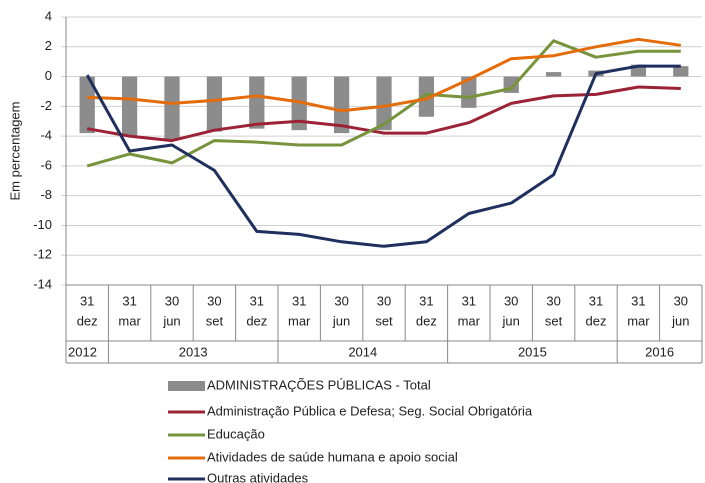 This screenshot has height=483, width=705. What do you see at coordinates (46, 164) in the screenshot?
I see `y-tick-label: -6` at bounding box center [46, 164].